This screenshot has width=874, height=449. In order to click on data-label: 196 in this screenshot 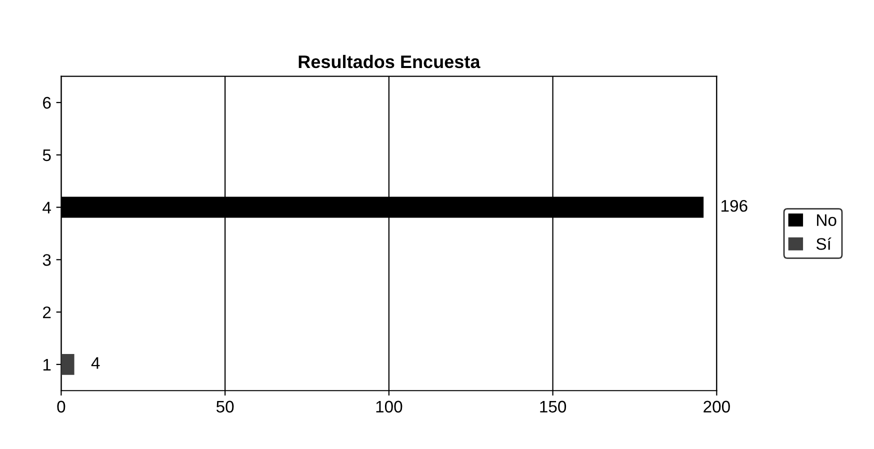, I will do `click(735, 206)`.